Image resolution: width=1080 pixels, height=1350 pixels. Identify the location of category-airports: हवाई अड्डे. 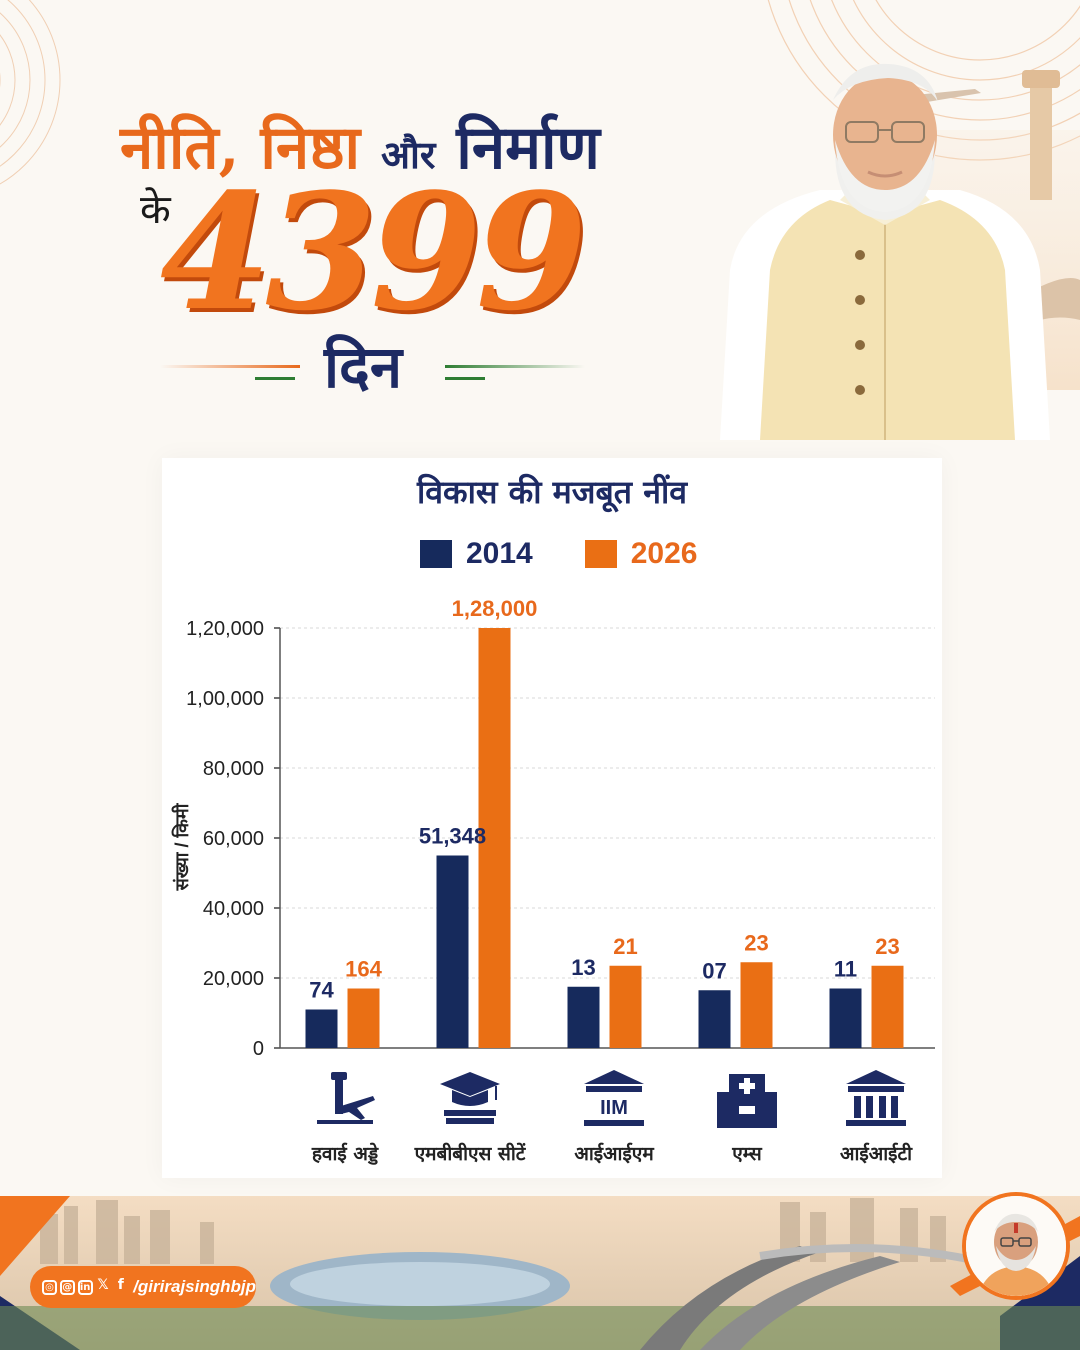
(345, 1116).